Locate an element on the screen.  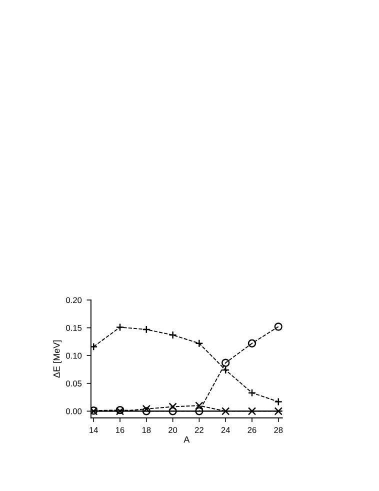
y-tick-label: 0.00 is located at coordinates (74, 411).